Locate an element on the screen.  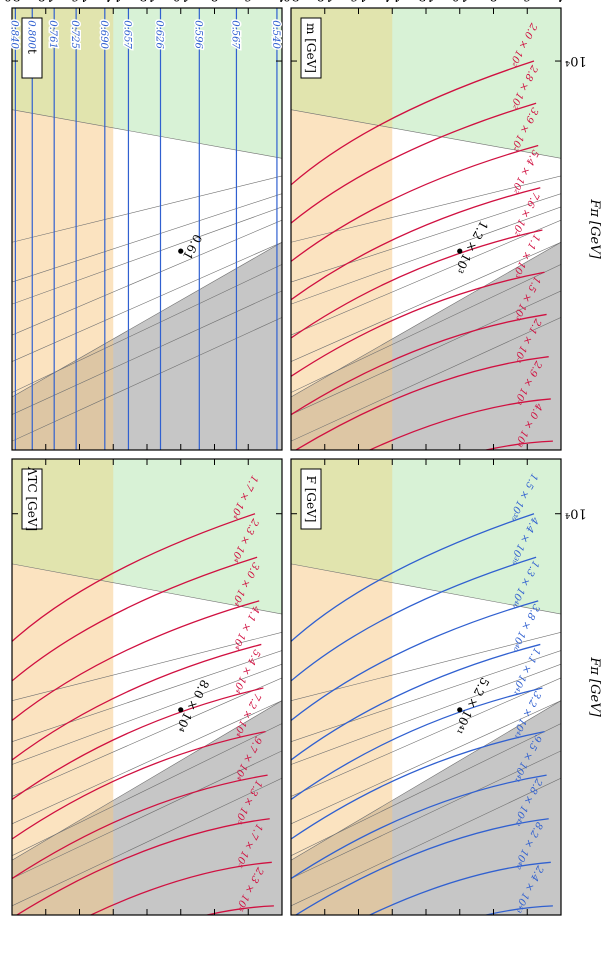
quantity-label-box: ϵt is located at coordinates (32, 48).